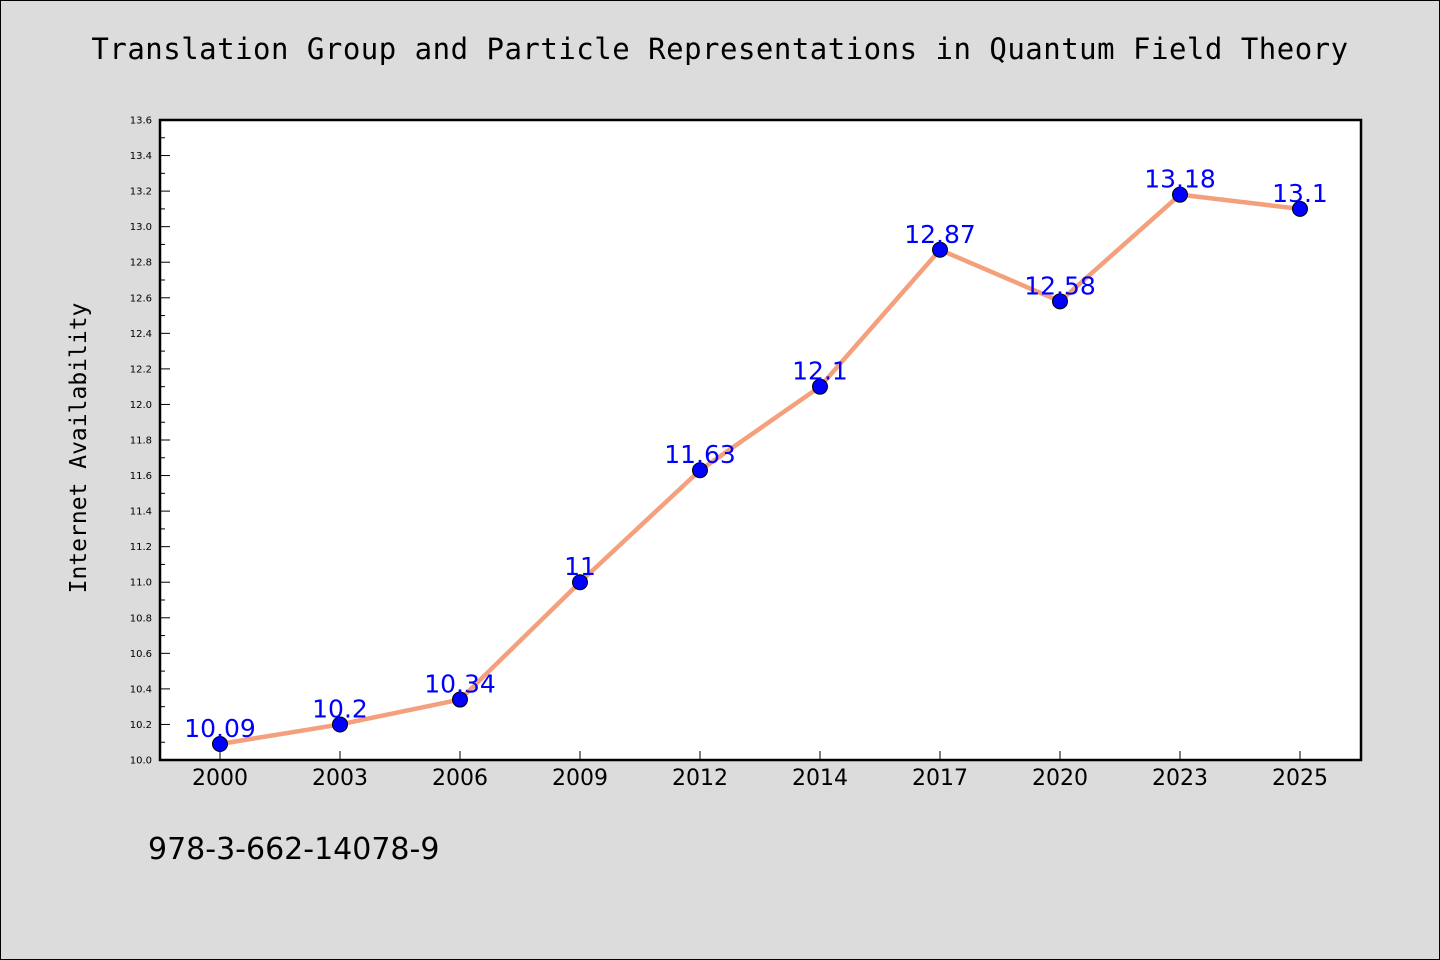 This screenshot has height=960, width=1440. Describe the element at coordinates (820, 778) in the screenshot. I see `x-tick-label: 2014` at that location.